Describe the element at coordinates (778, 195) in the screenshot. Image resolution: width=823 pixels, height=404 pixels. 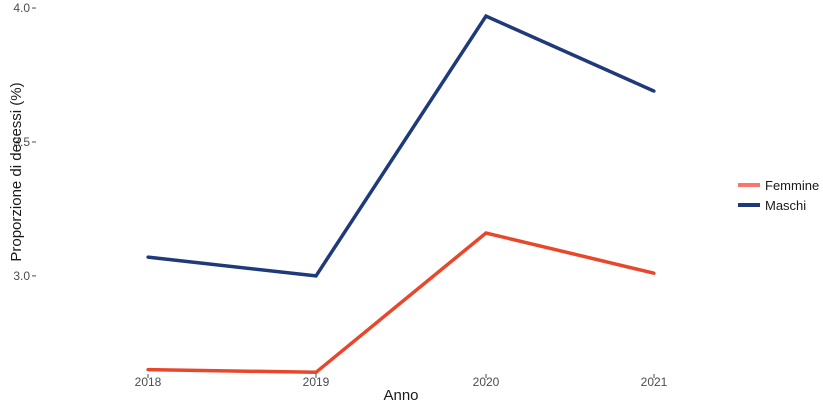
I see `legend: Femmine Maschi` at that location.